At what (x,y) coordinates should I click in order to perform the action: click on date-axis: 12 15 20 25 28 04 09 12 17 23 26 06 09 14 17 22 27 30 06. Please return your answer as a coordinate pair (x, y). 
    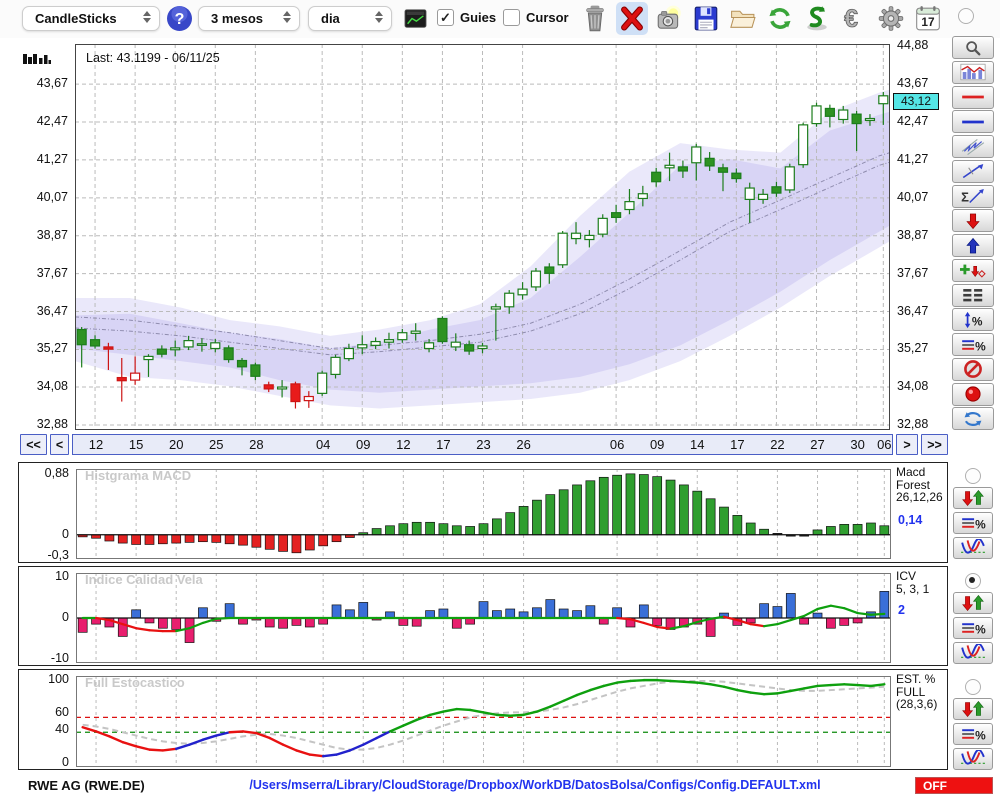
    Looking at the image, I should click on (482, 444).